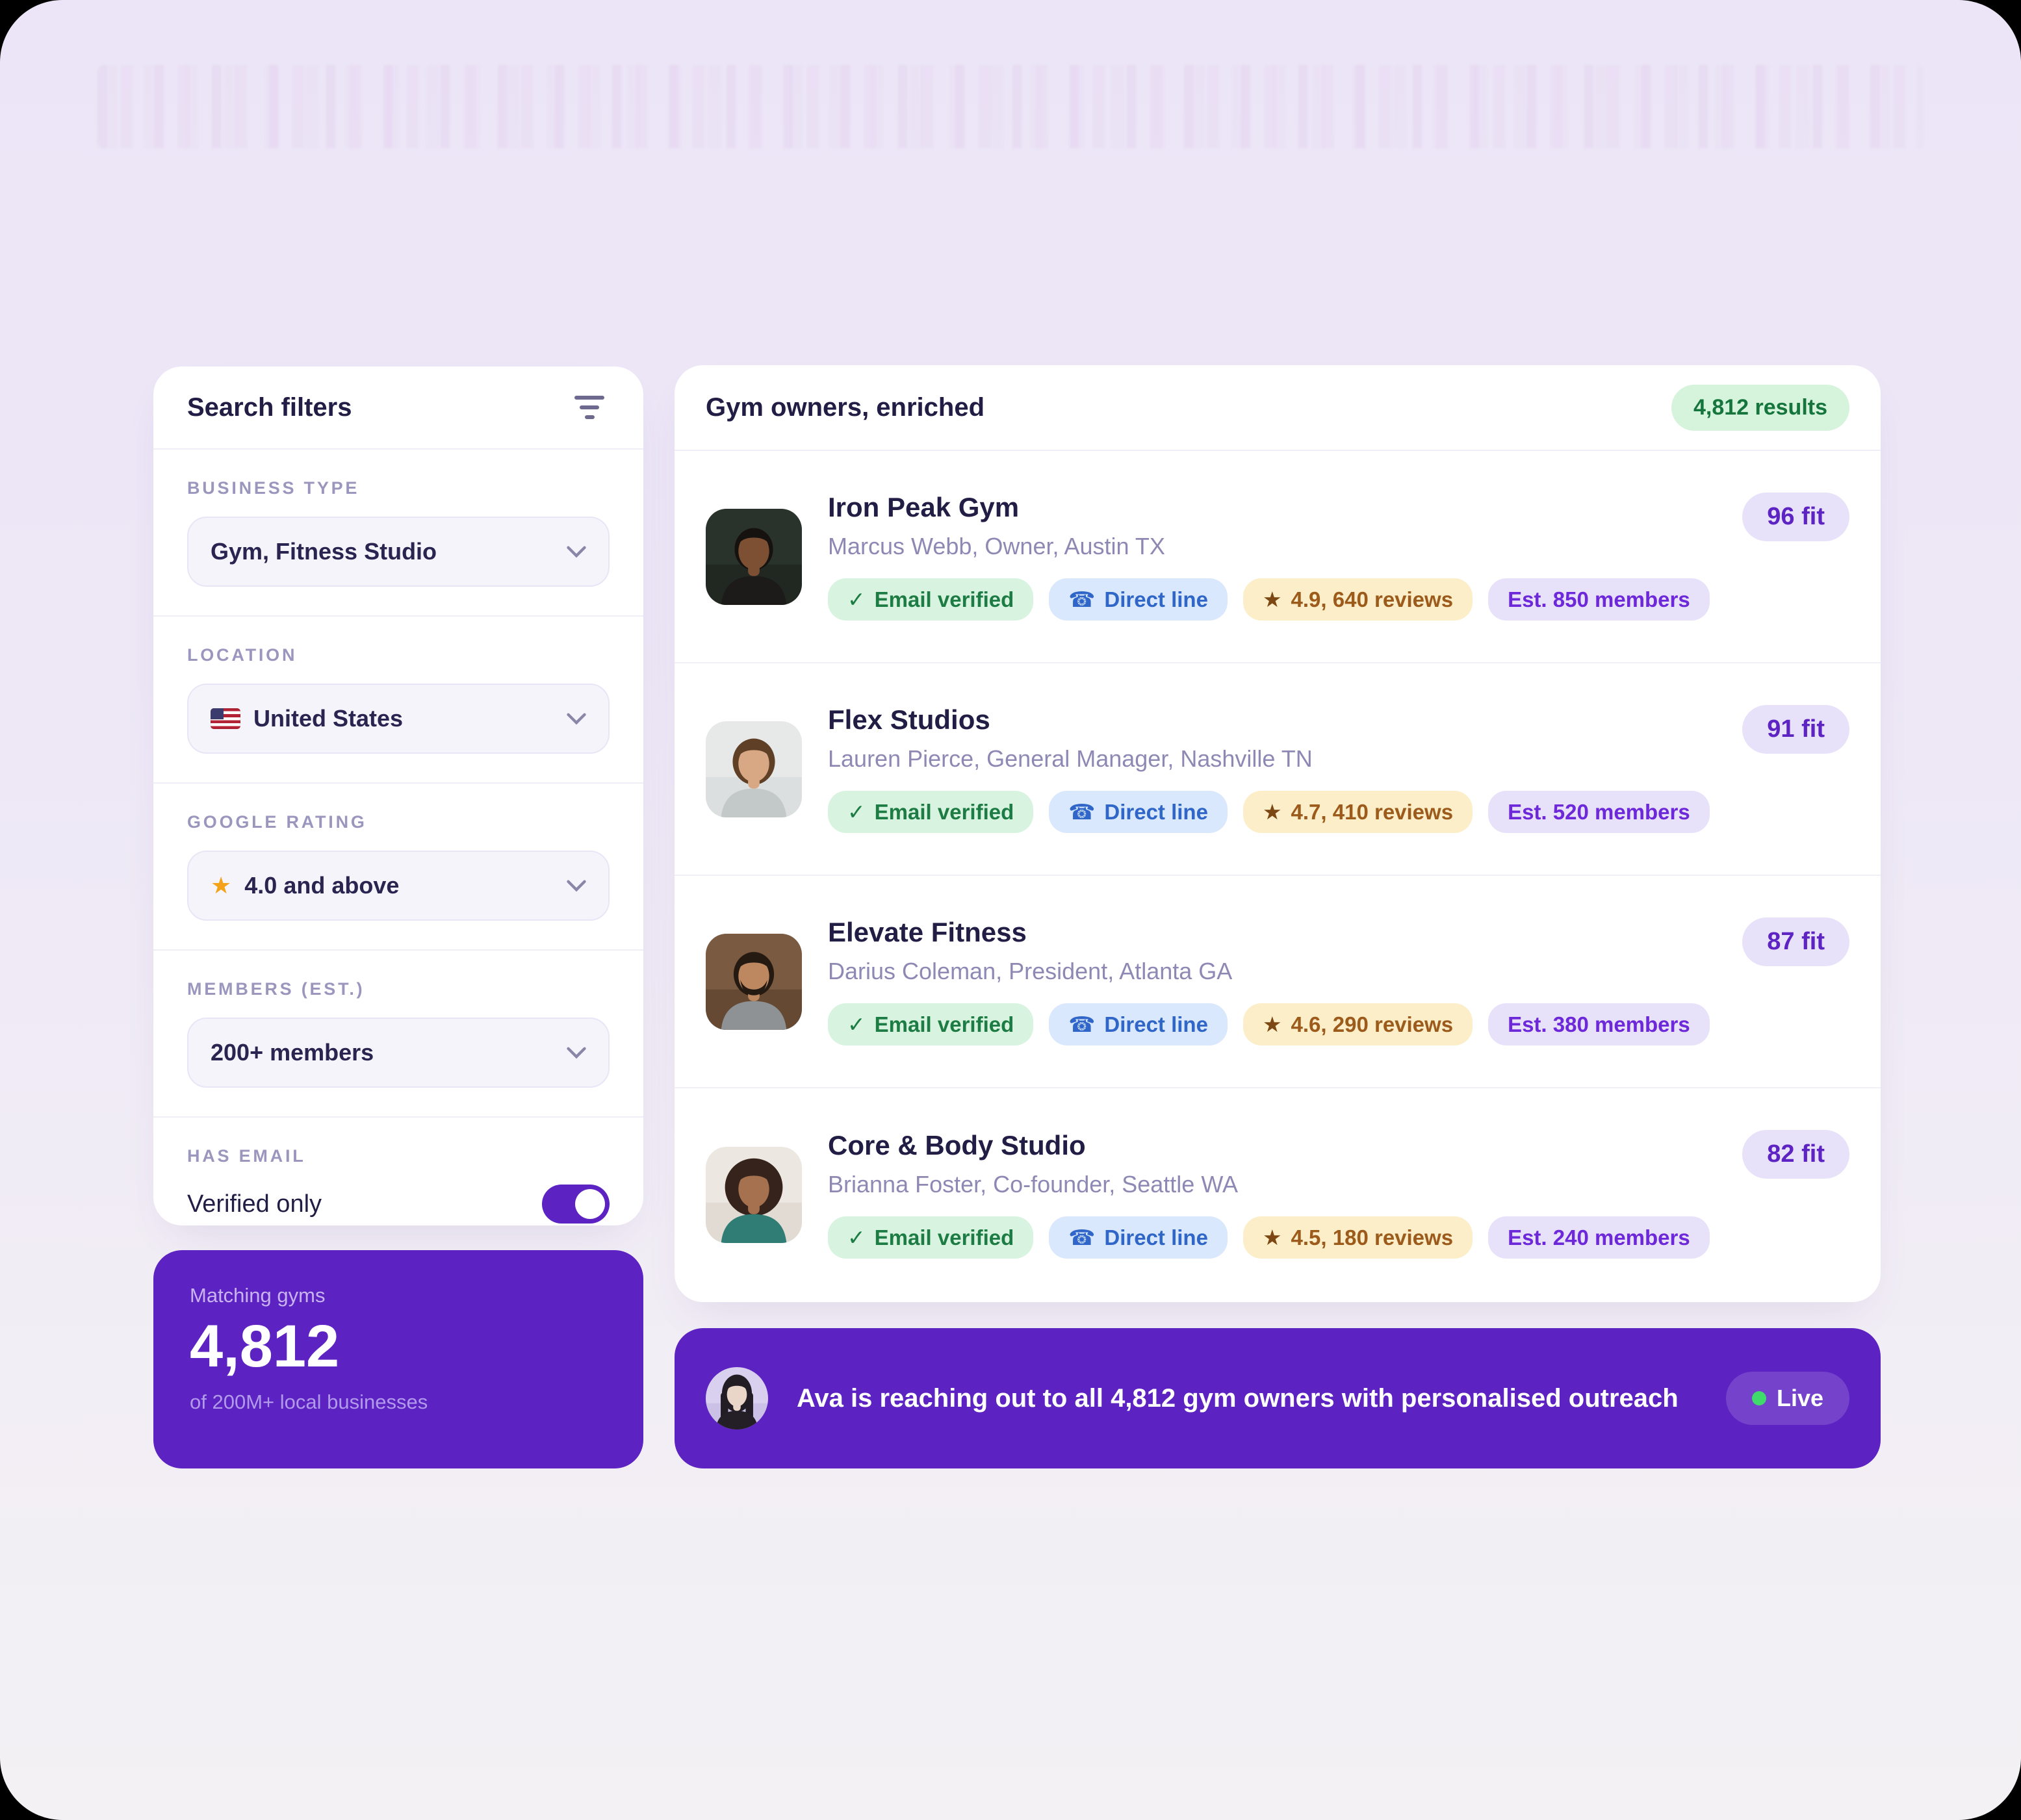 The height and width of the screenshot is (1820, 2021). Describe the element at coordinates (329, 718) in the screenshot. I see `location-value: United States` at that location.